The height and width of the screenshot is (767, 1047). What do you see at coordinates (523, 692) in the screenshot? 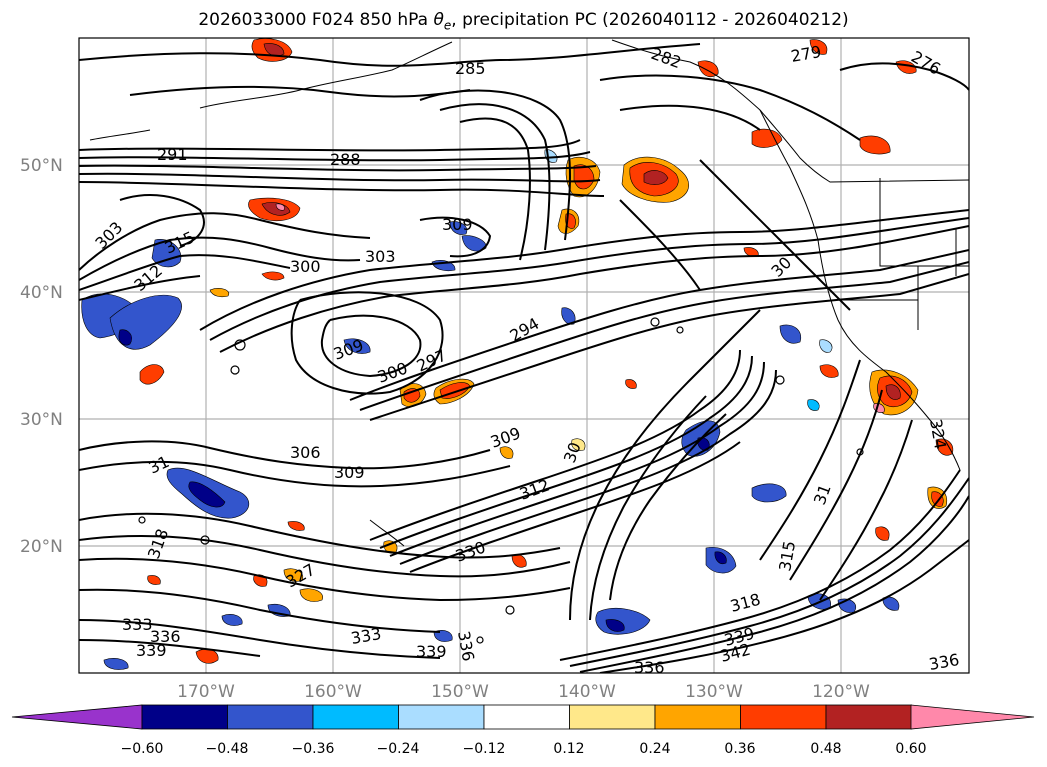
I see `longitude-ticks: 170°W 160°W 150°W 140°W 130°W 120°W` at bounding box center [523, 692].